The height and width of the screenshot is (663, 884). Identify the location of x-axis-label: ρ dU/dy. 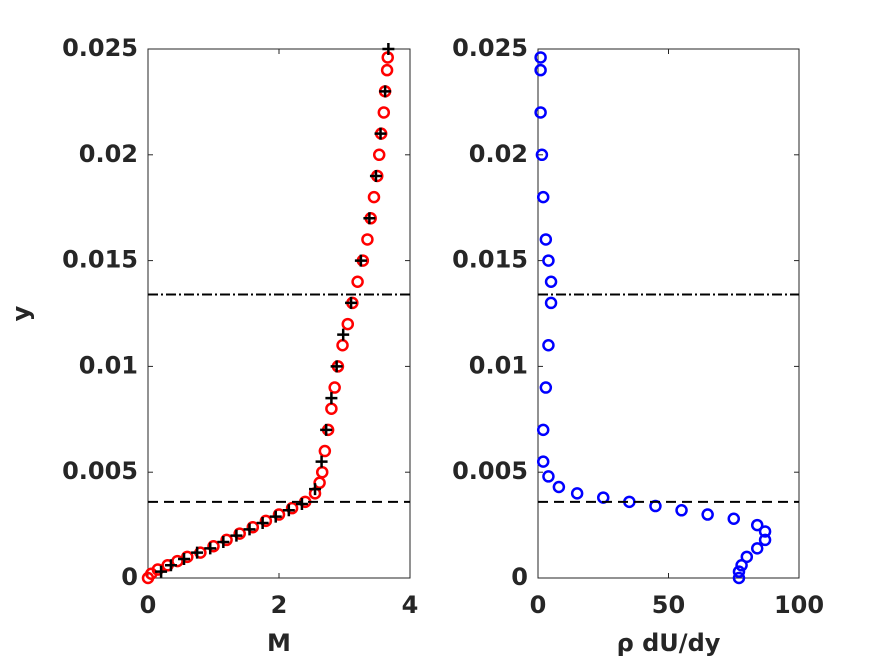
(669, 643).